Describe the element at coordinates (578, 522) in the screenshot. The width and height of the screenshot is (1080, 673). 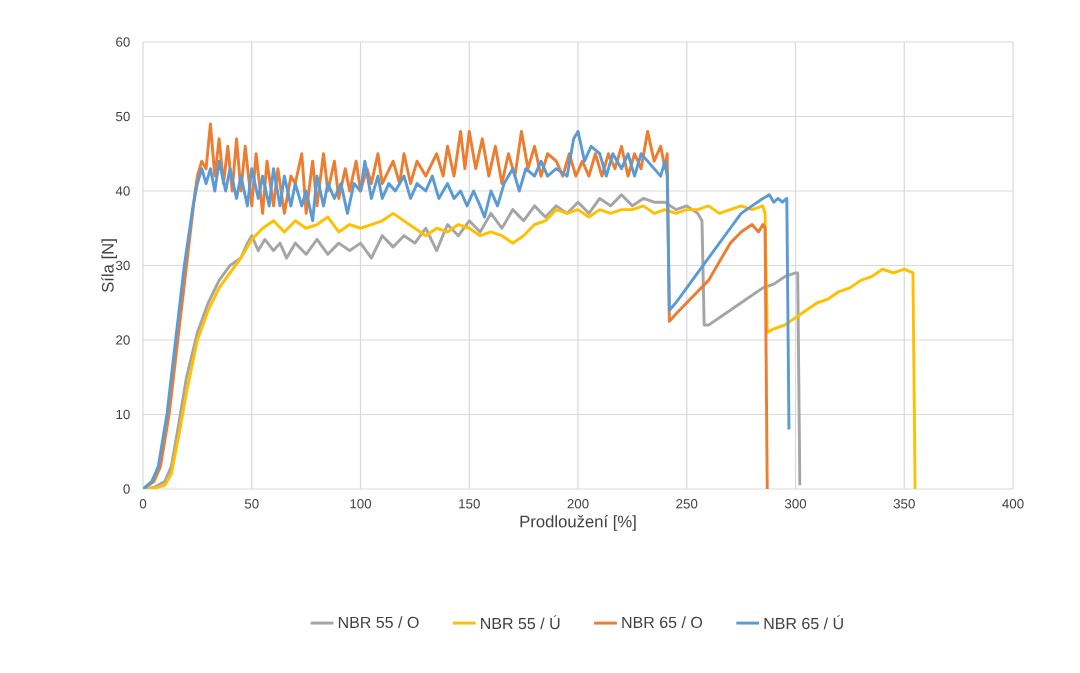
I see `x-axis-title: Prodloužení [%]` at that location.